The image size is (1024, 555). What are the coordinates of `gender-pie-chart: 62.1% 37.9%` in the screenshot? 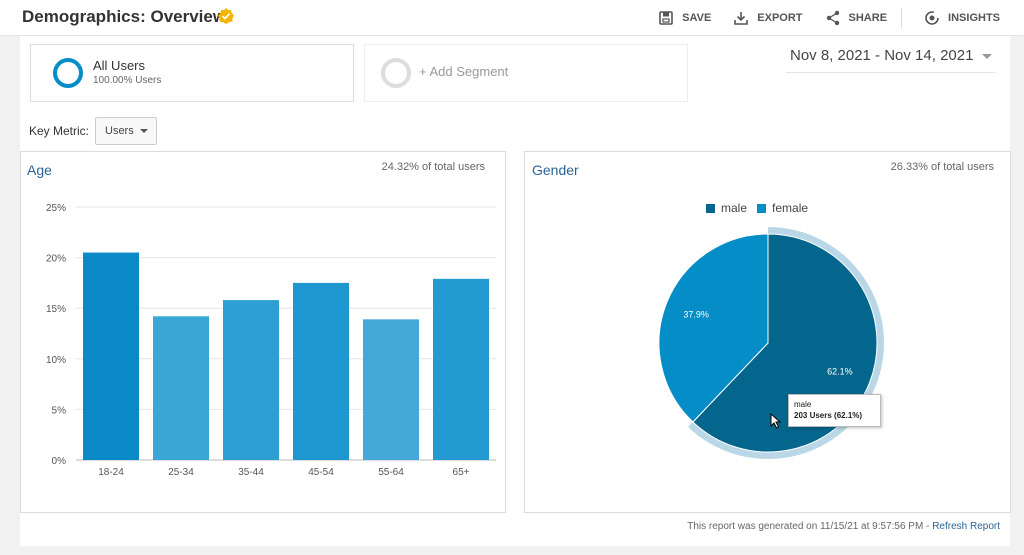 It's located at (771, 343).